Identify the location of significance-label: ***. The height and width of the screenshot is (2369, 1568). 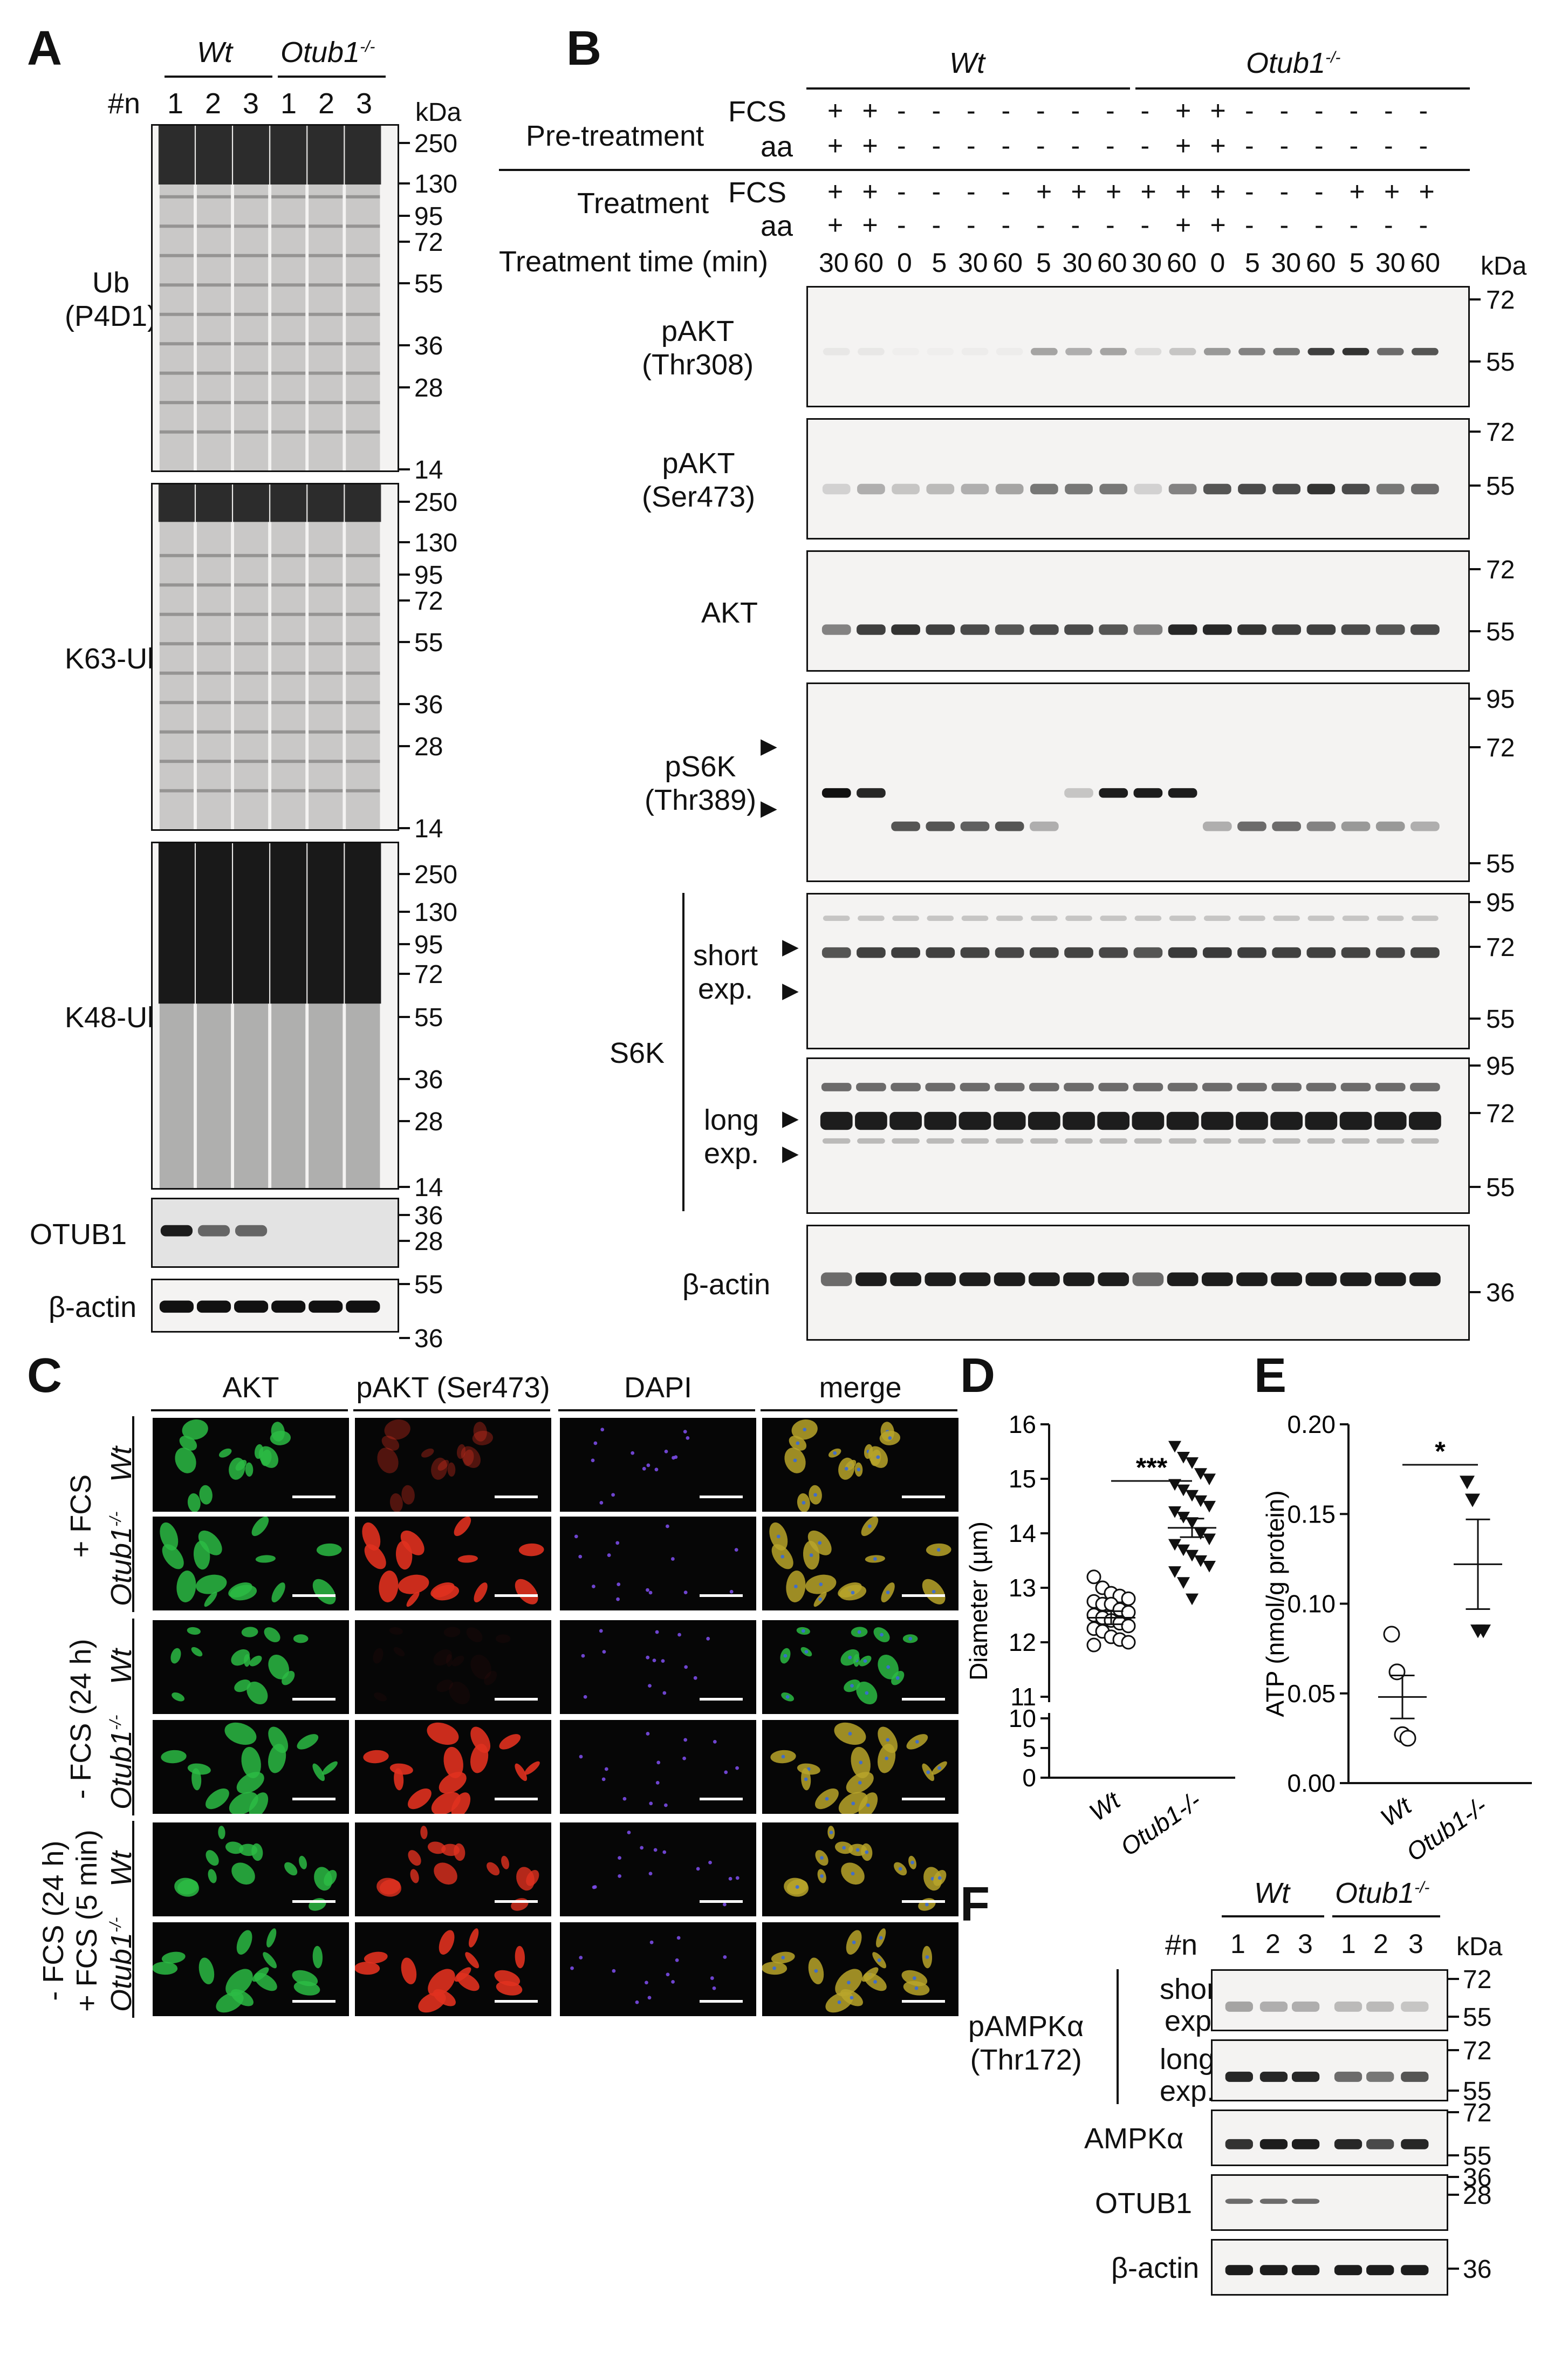
(1152, 1467).